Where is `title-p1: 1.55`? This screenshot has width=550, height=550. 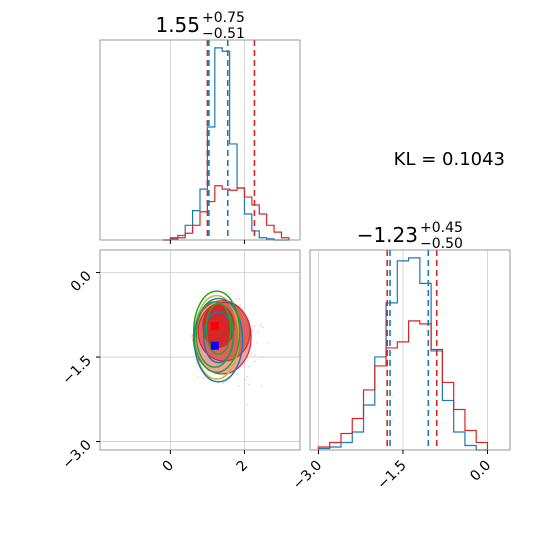 title-p1: 1.55 is located at coordinates (177, 25).